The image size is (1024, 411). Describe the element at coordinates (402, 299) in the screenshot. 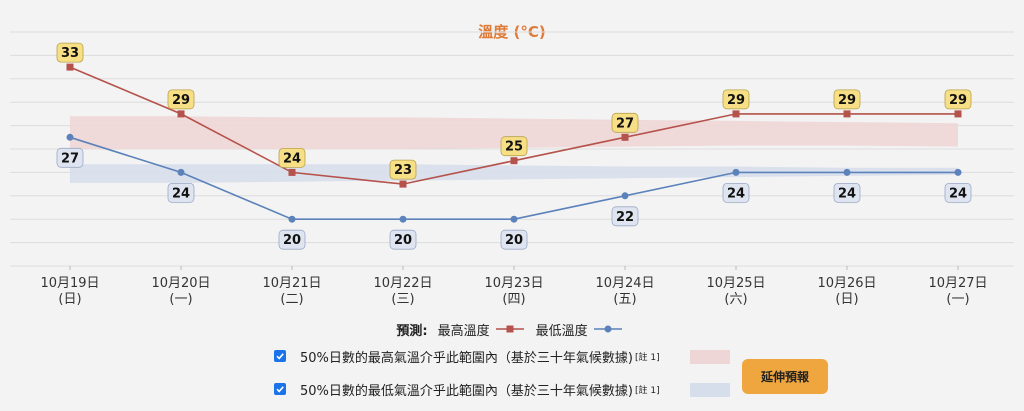

I see `x-tick-label-weekday: (三)` at that location.